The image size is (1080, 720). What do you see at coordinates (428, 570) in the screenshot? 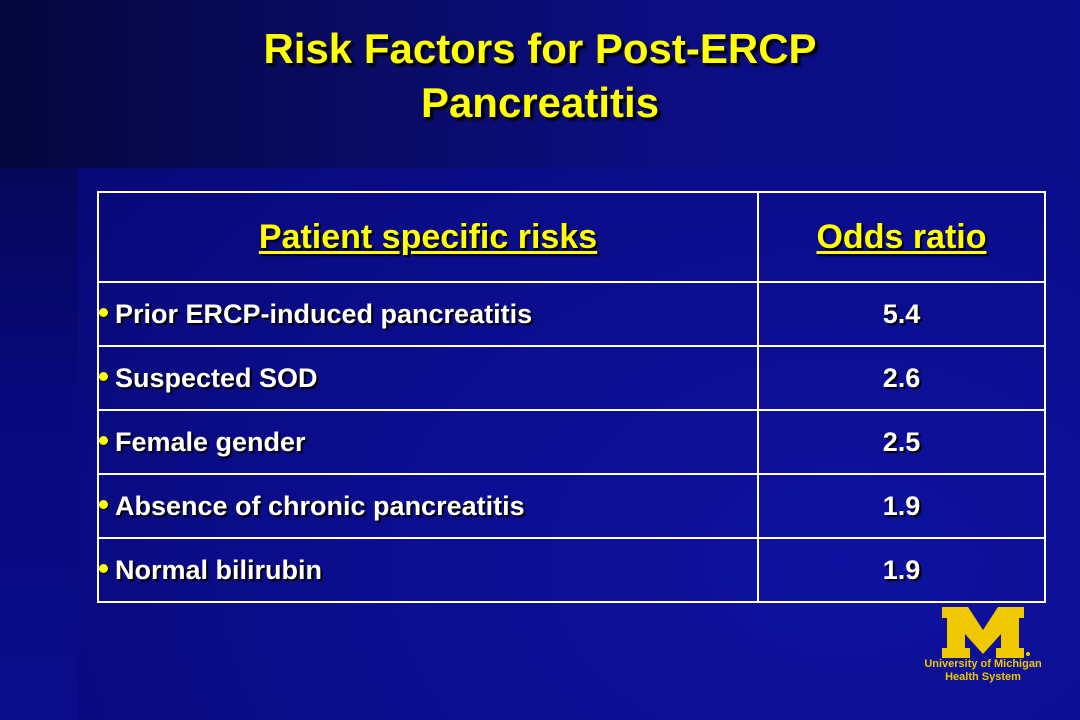
I see `risk-cell: Normal bilirubin` at bounding box center [428, 570].